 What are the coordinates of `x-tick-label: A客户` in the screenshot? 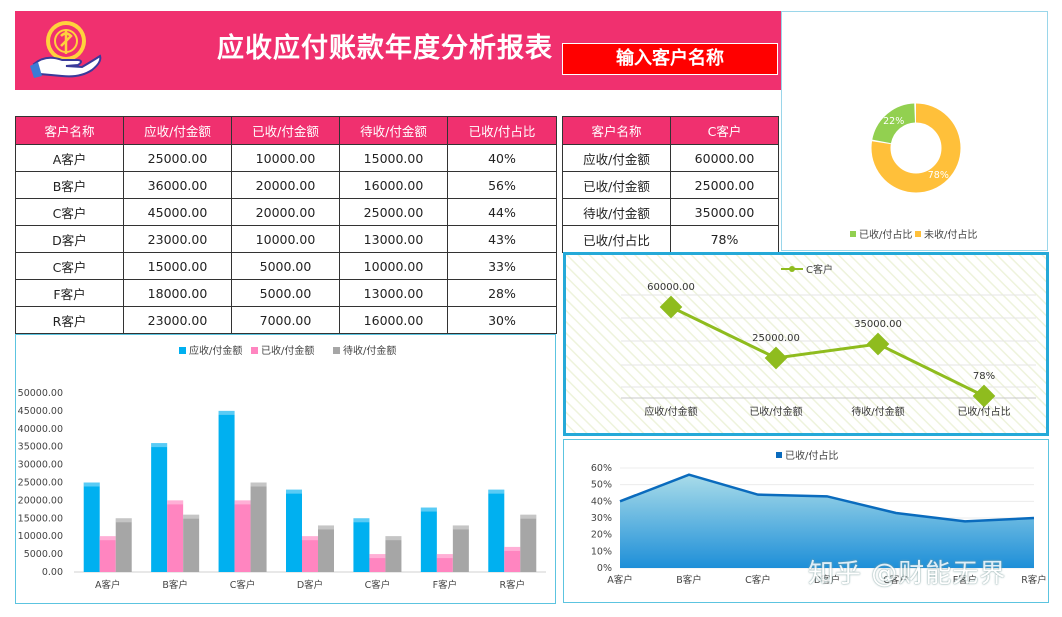 It's located at (108, 585).